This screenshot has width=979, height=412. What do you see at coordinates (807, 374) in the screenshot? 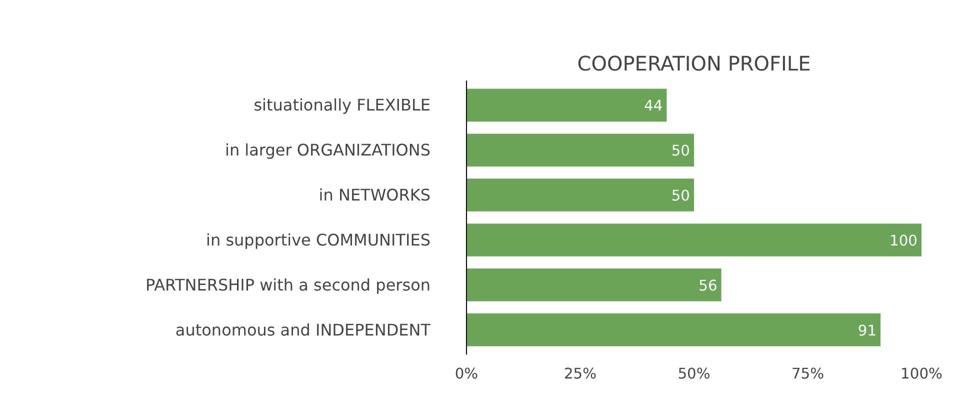
I see `x-tick-label: 75%` at bounding box center [807, 374].